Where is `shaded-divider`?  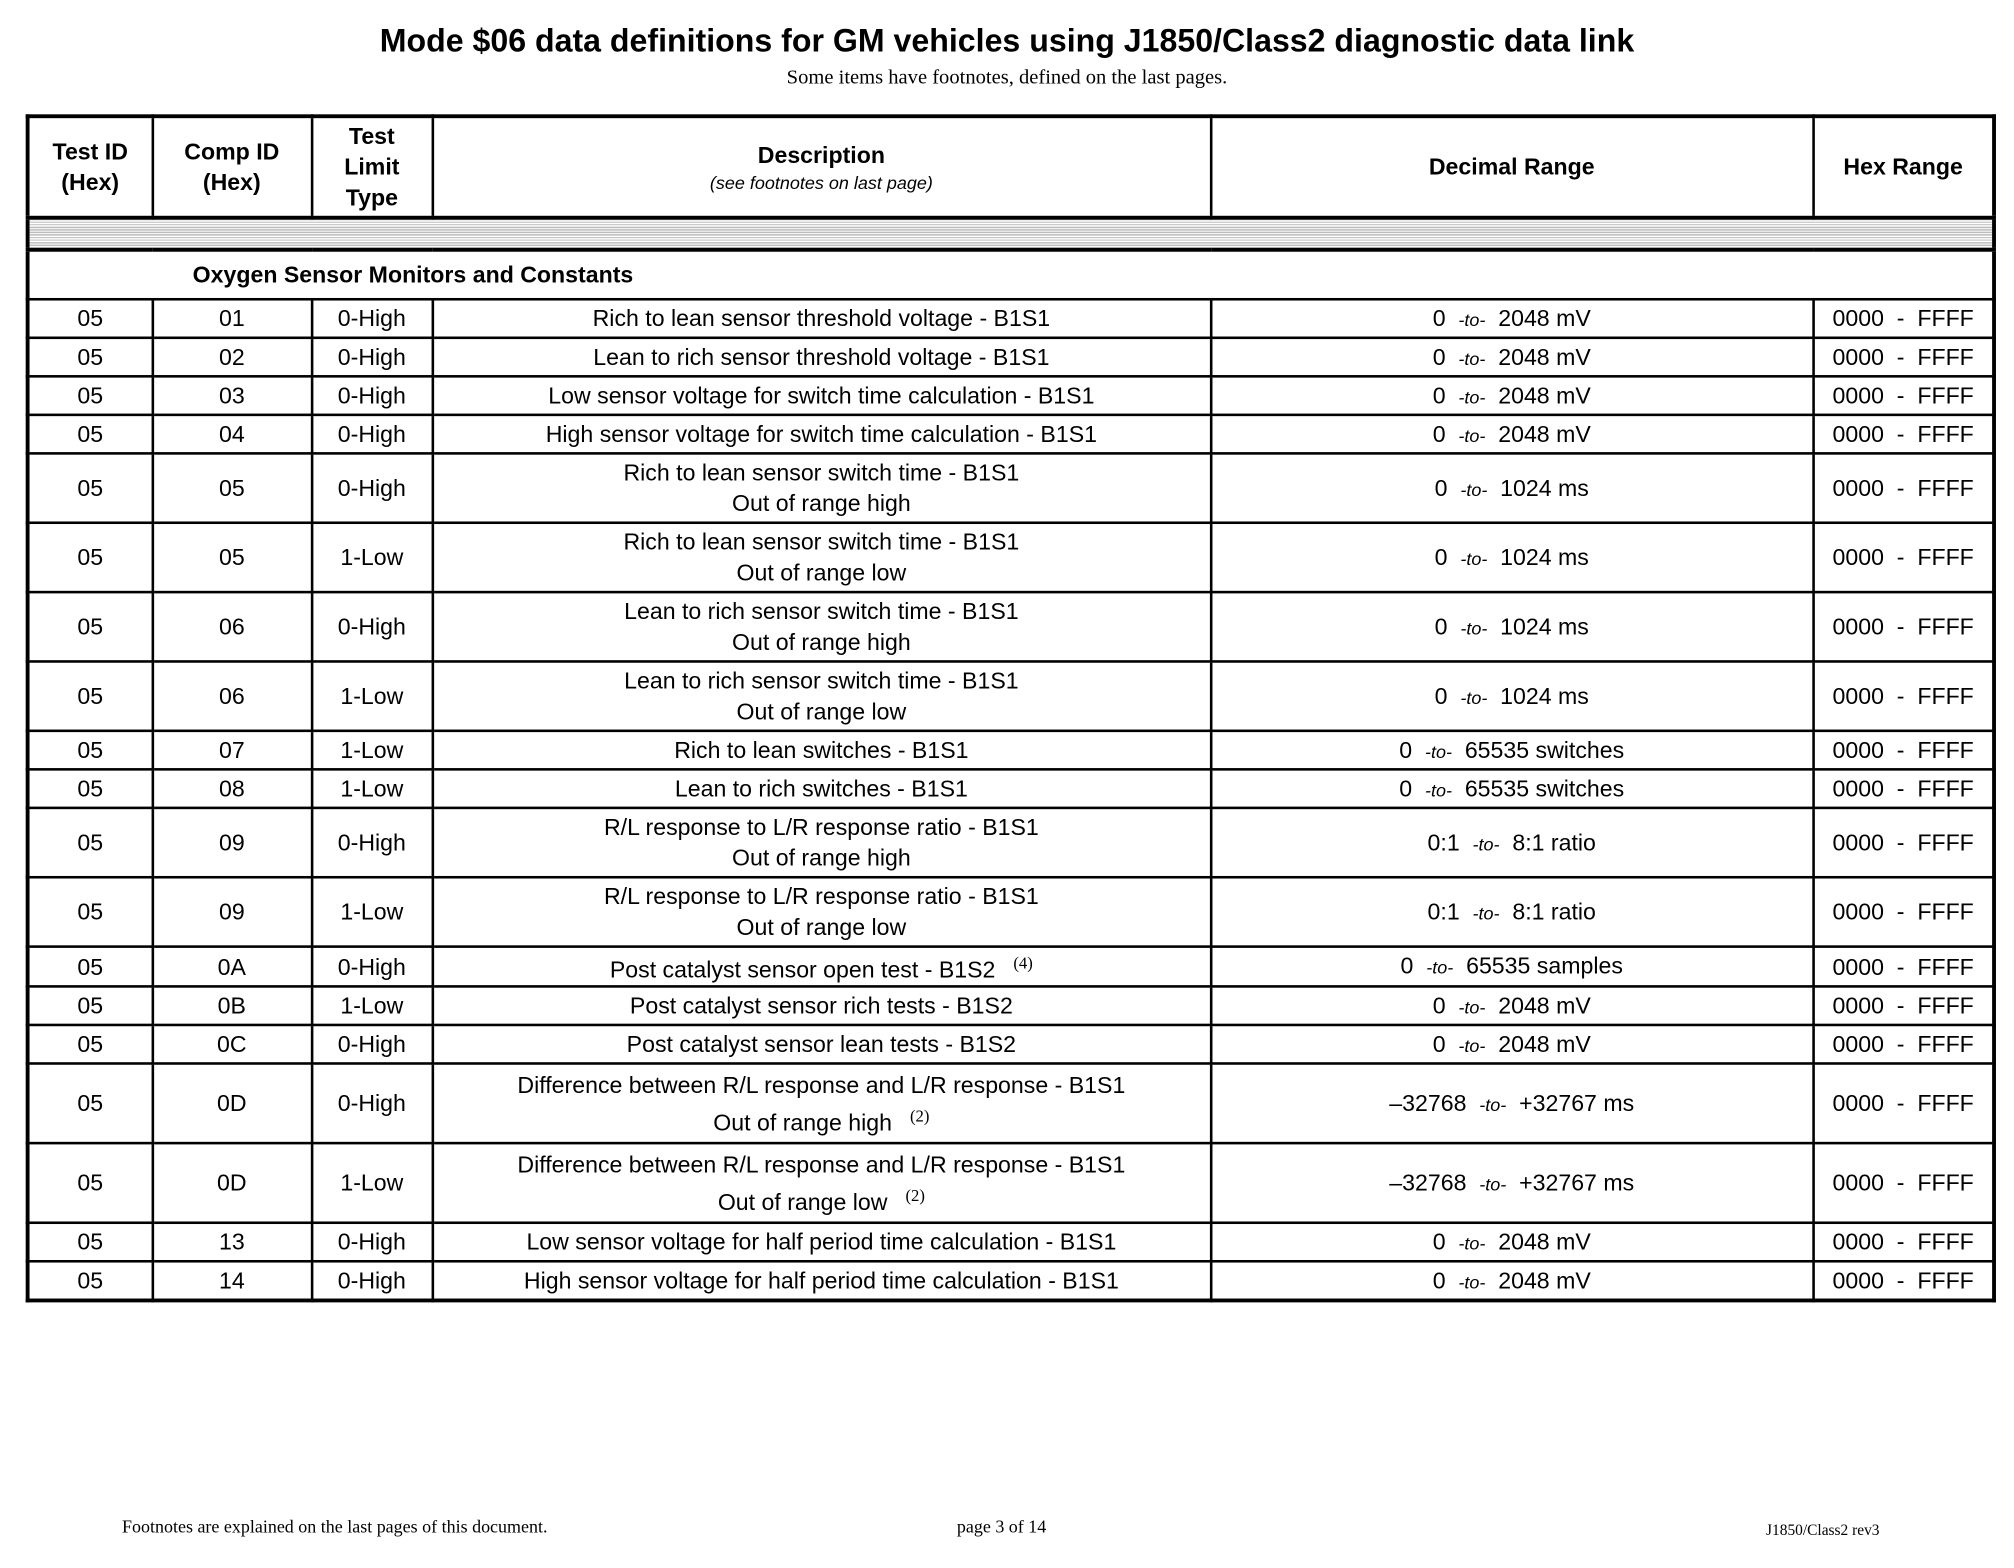
shaded-divider is located at coordinates (1011, 234).